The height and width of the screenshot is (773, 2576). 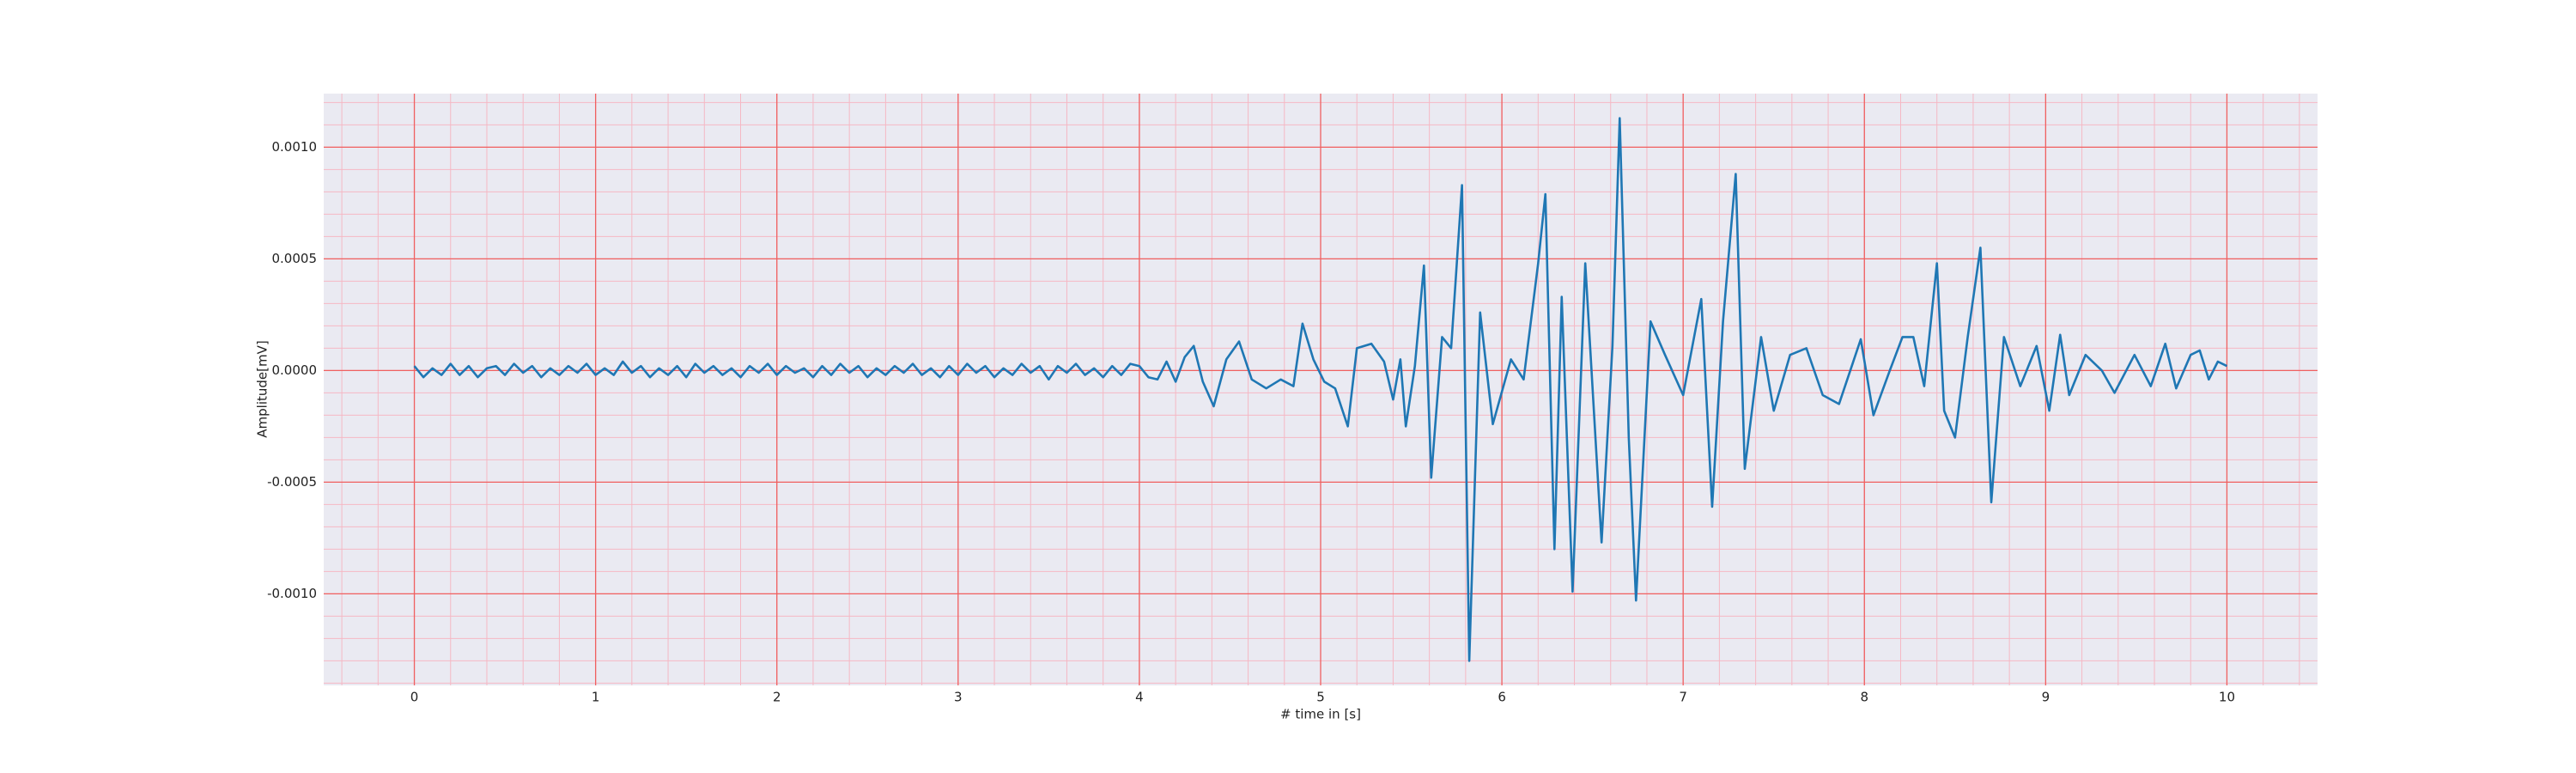 I want to click on x-tick-label: 6, so click(x=1502, y=697).